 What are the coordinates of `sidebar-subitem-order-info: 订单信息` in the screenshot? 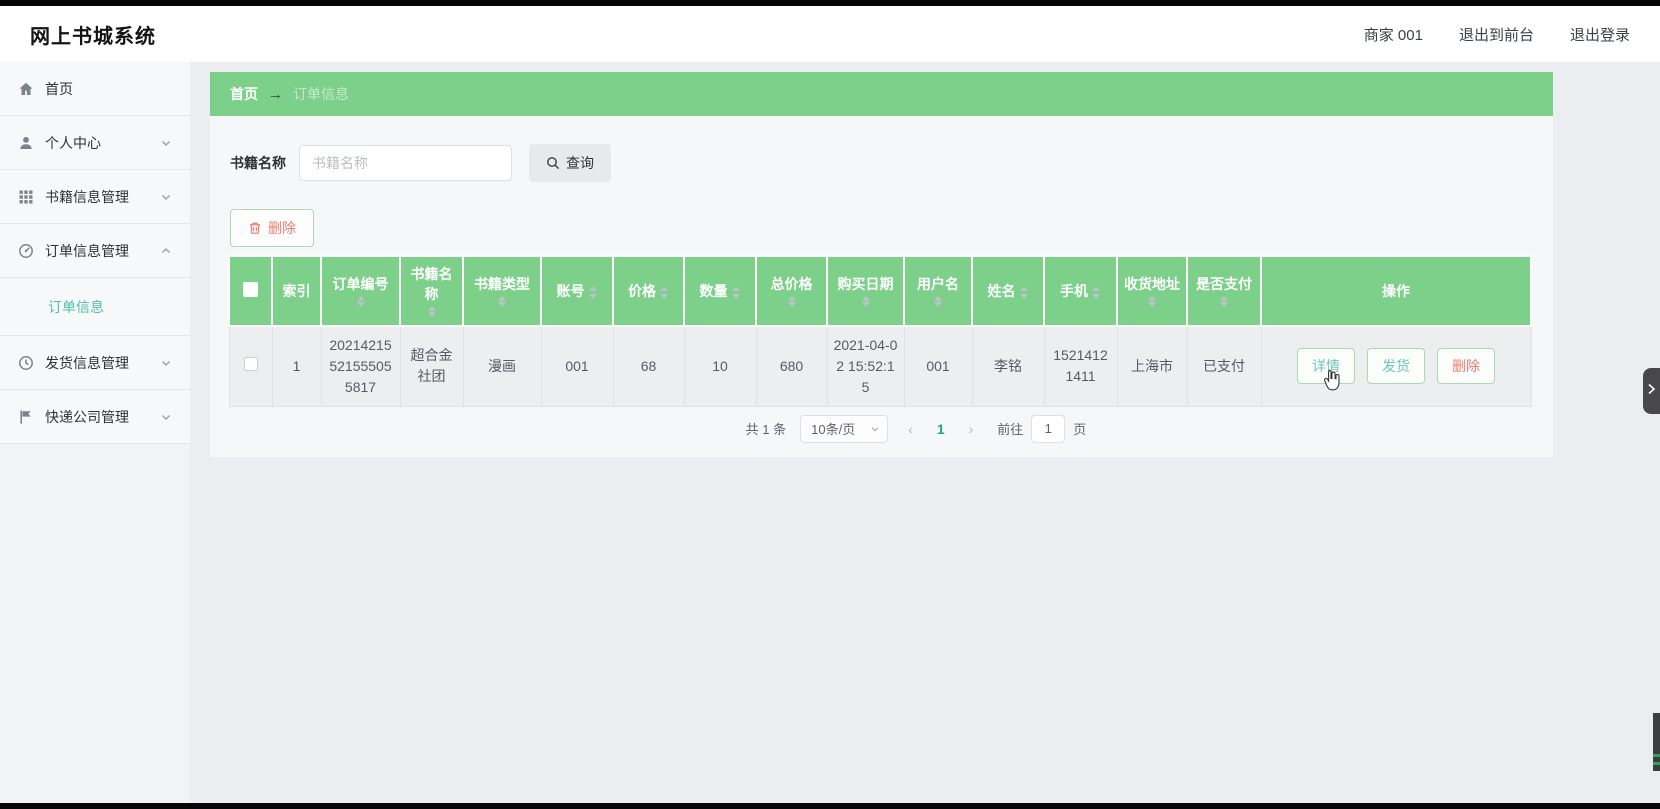 It's located at (95, 307).